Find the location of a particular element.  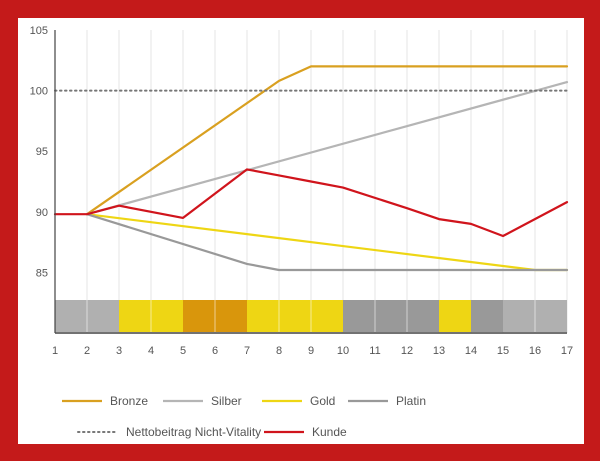

x-tick-label: 4 is located at coordinates (151, 351).